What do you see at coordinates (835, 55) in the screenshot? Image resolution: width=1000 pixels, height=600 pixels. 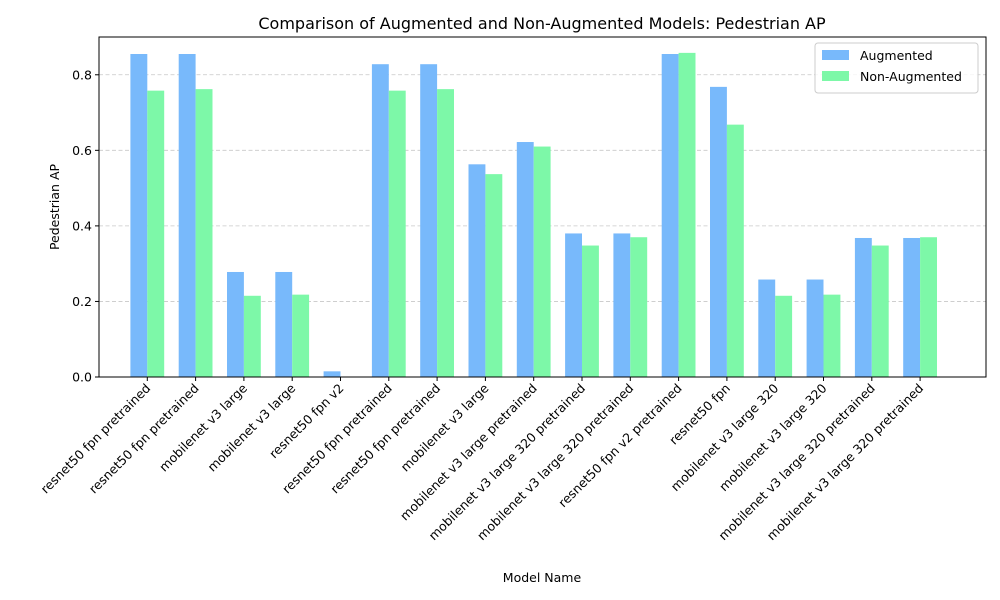 I see `legend-swatch-augmented` at bounding box center [835, 55].